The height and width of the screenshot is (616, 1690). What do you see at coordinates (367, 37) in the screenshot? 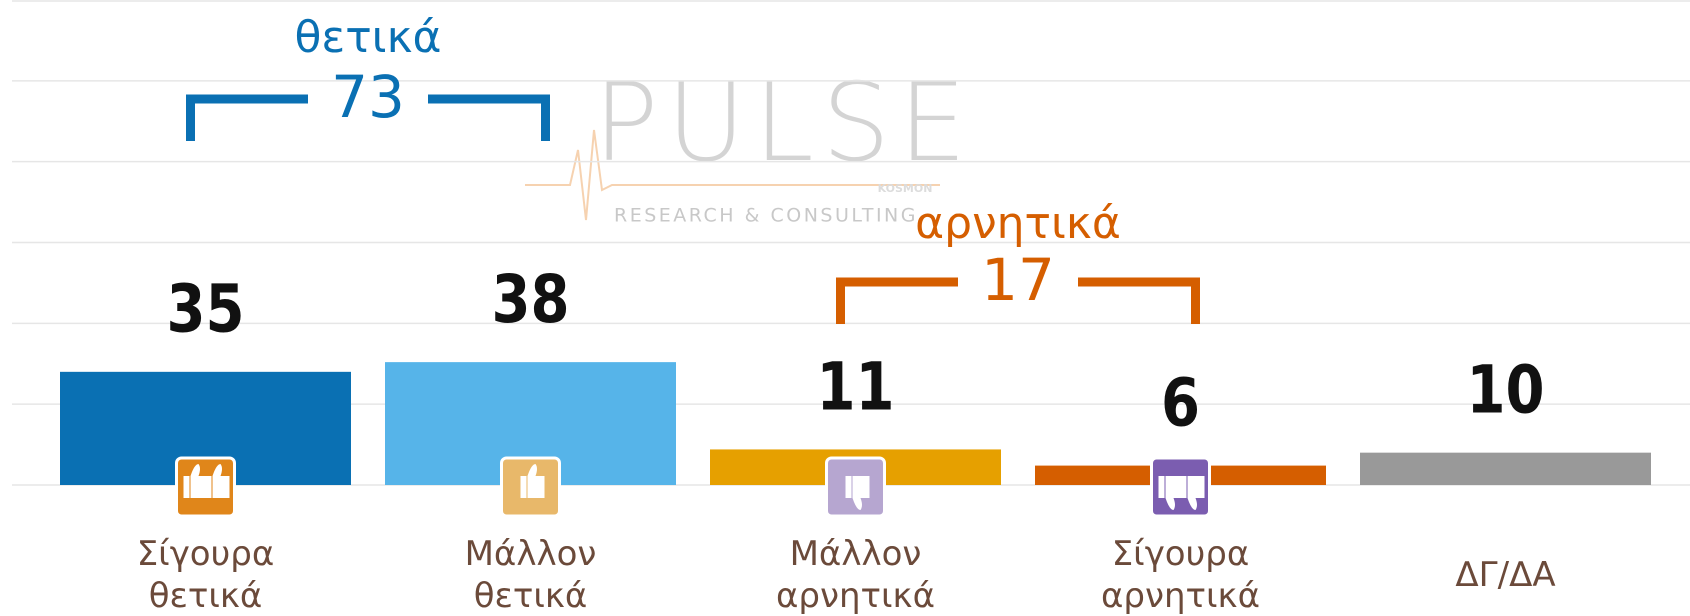
I see `group-label: θετικά` at bounding box center [367, 37].